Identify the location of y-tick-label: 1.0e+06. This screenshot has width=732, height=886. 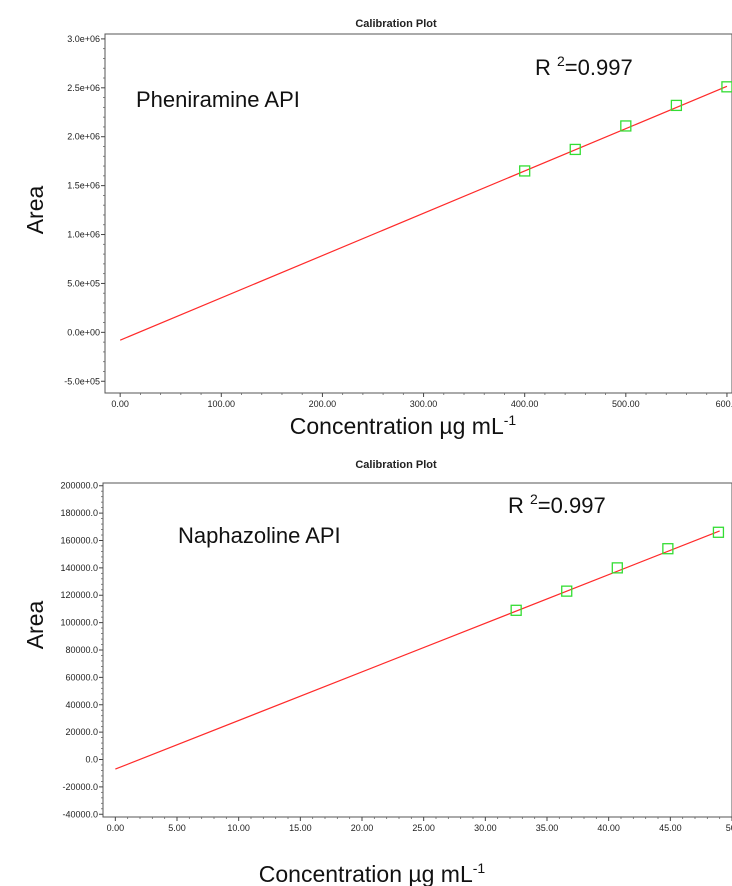
(83, 235).